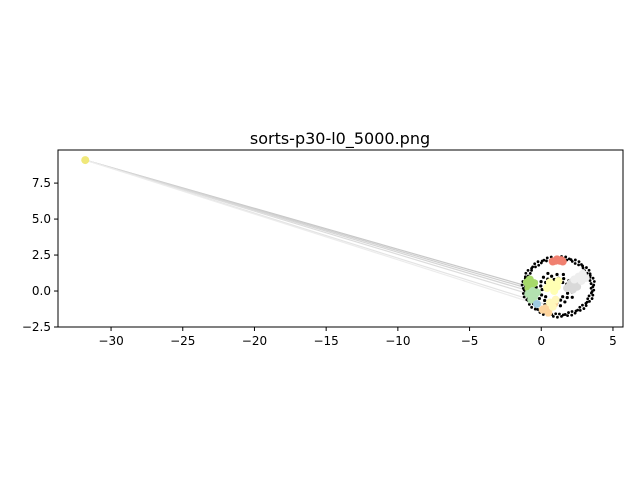 The image size is (640, 484). Describe the element at coordinates (182, 341) in the screenshot. I see `x-tick-label: −25` at that location.